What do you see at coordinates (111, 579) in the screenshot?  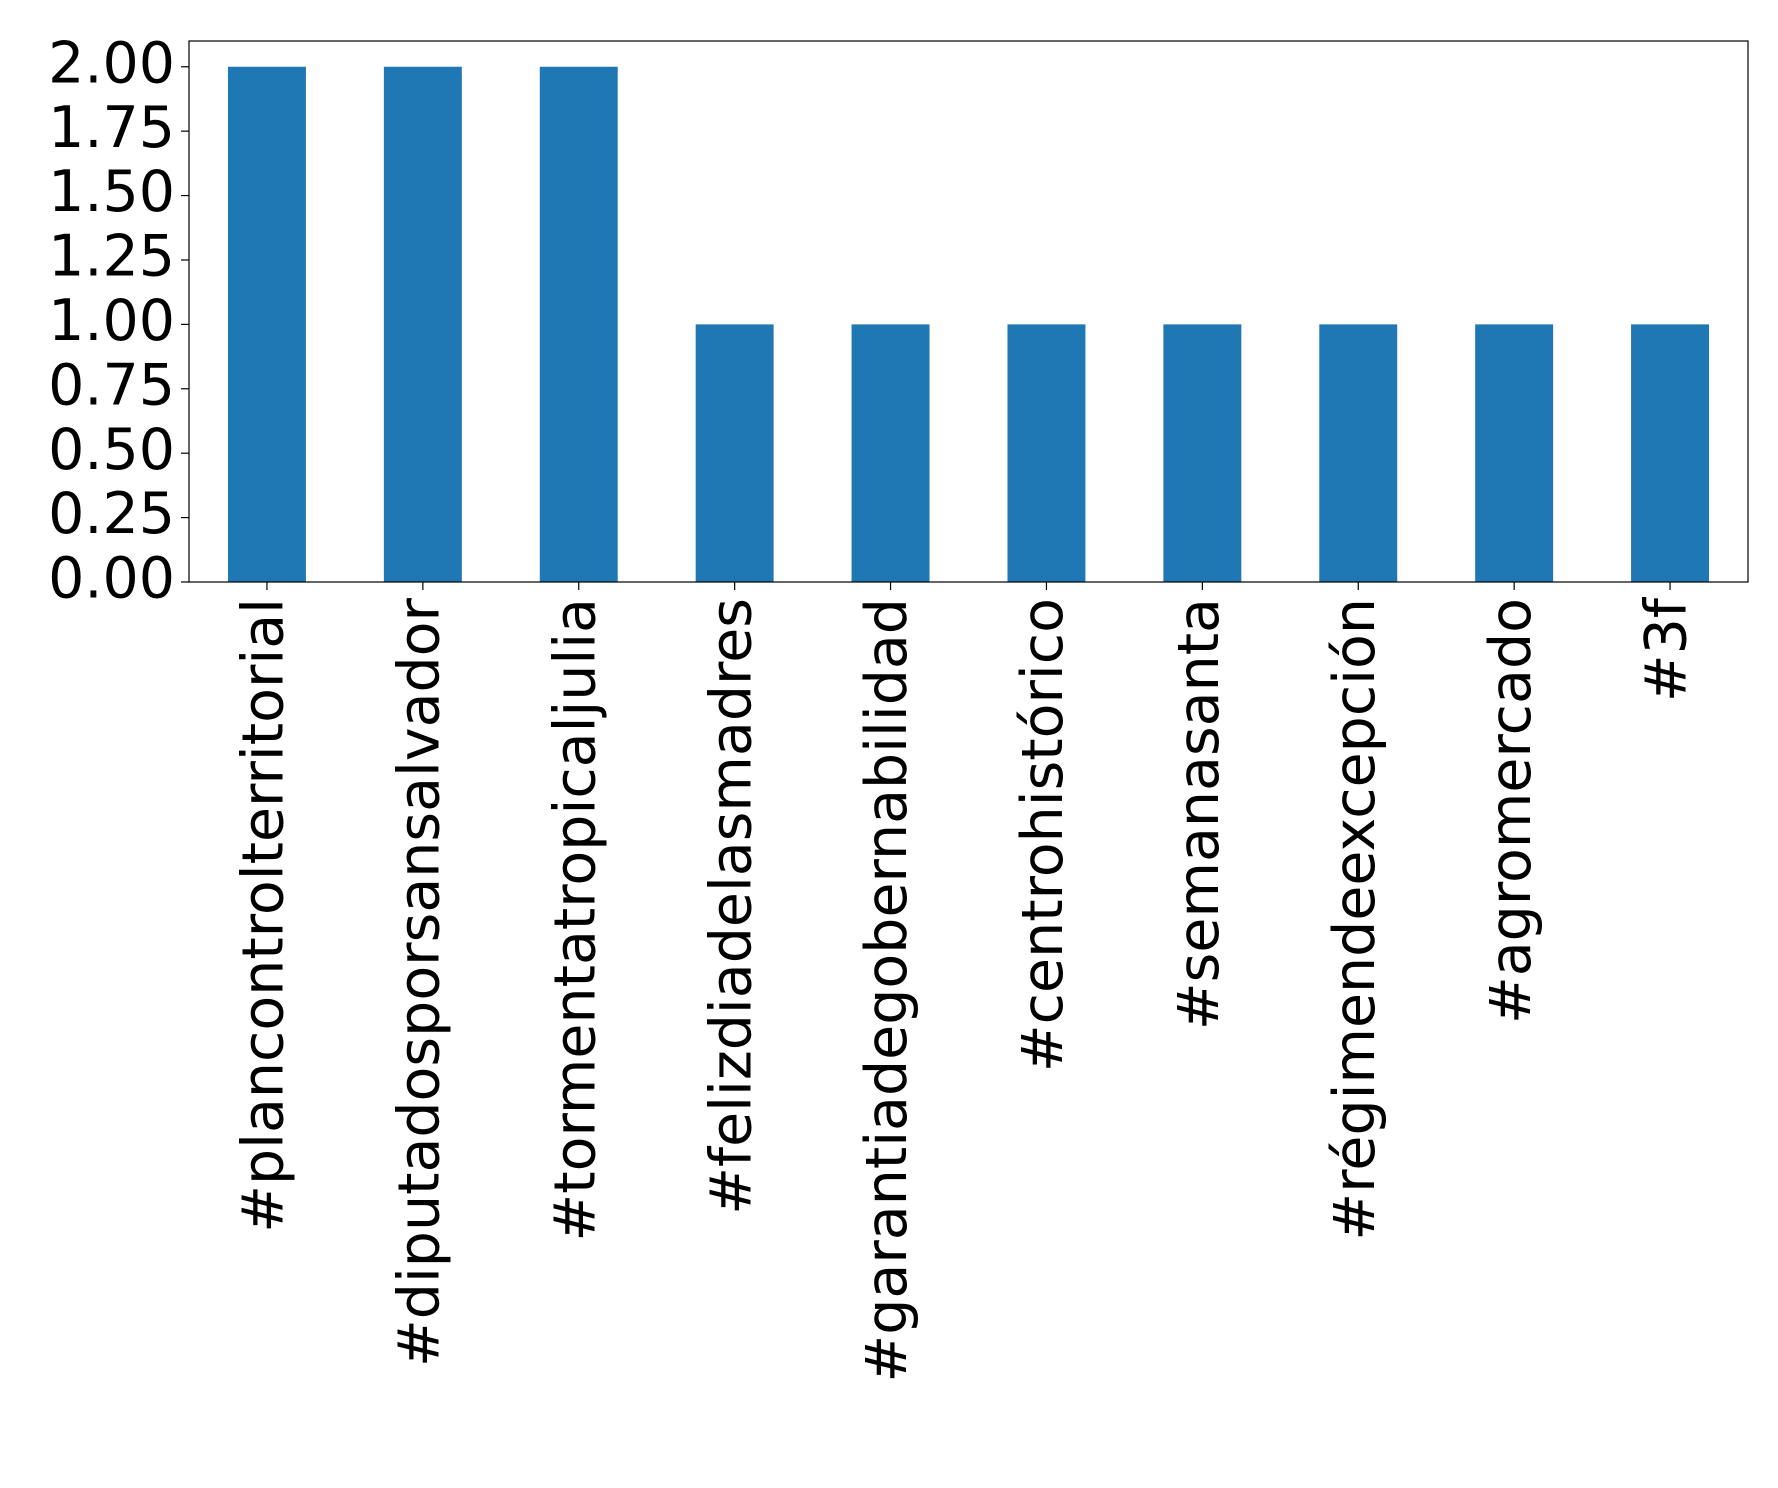 I see `y-tick-label: 0.00` at bounding box center [111, 579].